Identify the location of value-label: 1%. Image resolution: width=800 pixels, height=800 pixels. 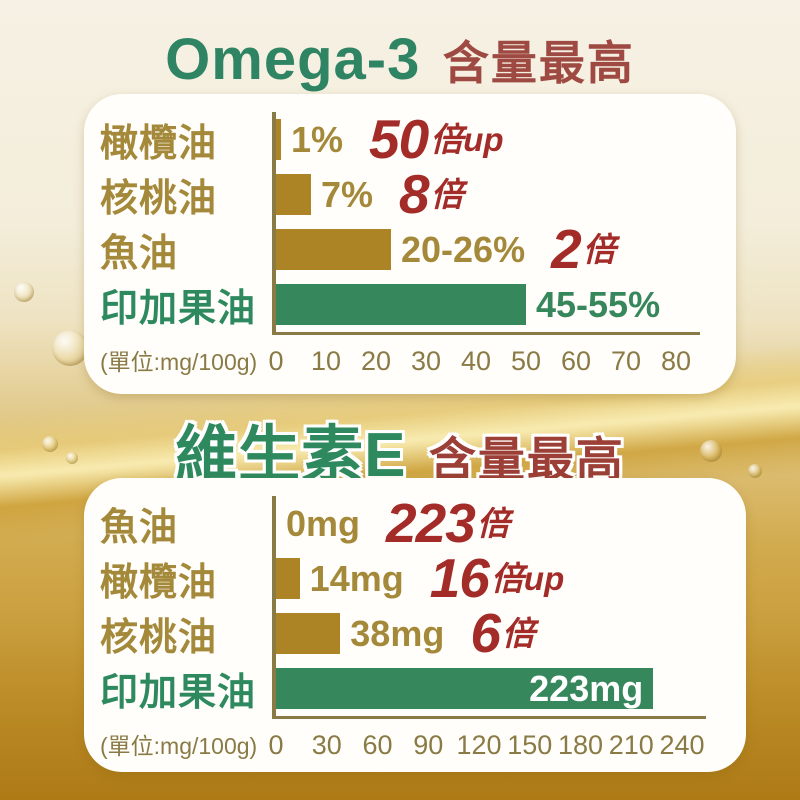
(317, 139).